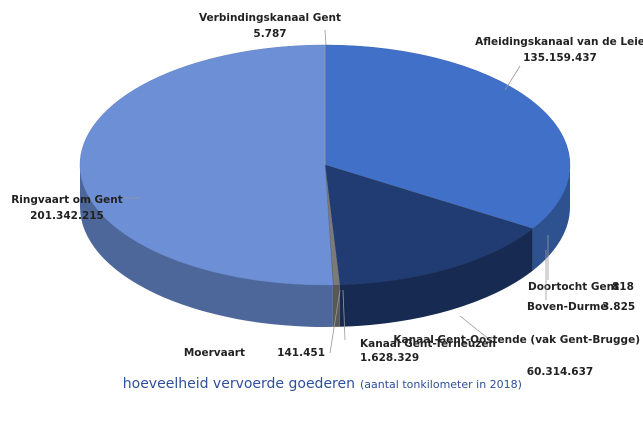  What do you see at coordinates (441, 384) in the screenshot?
I see `chart-subtitle: (aantal tonkilometer in 2018)` at bounding box center [441, 384].